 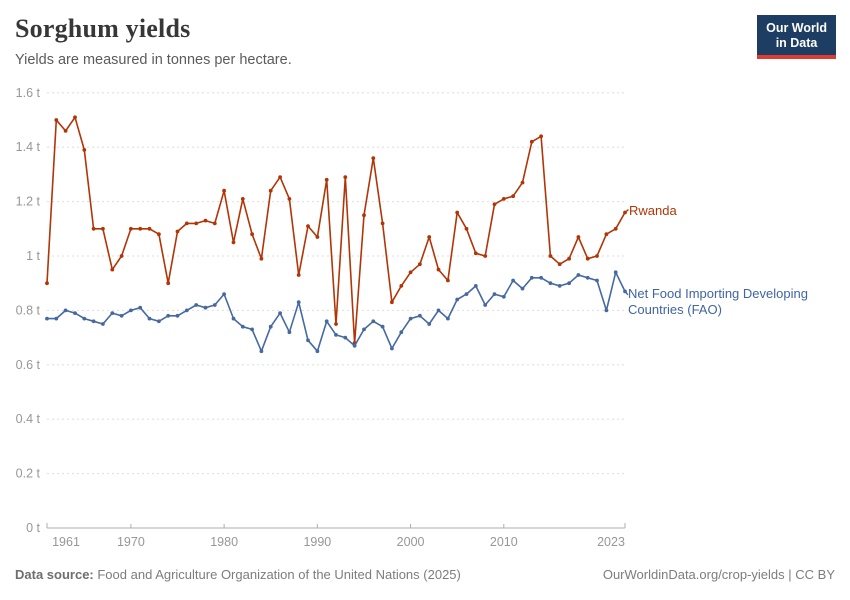 I want to click on x-tick-label: 1990, so click(x=317, y=542).